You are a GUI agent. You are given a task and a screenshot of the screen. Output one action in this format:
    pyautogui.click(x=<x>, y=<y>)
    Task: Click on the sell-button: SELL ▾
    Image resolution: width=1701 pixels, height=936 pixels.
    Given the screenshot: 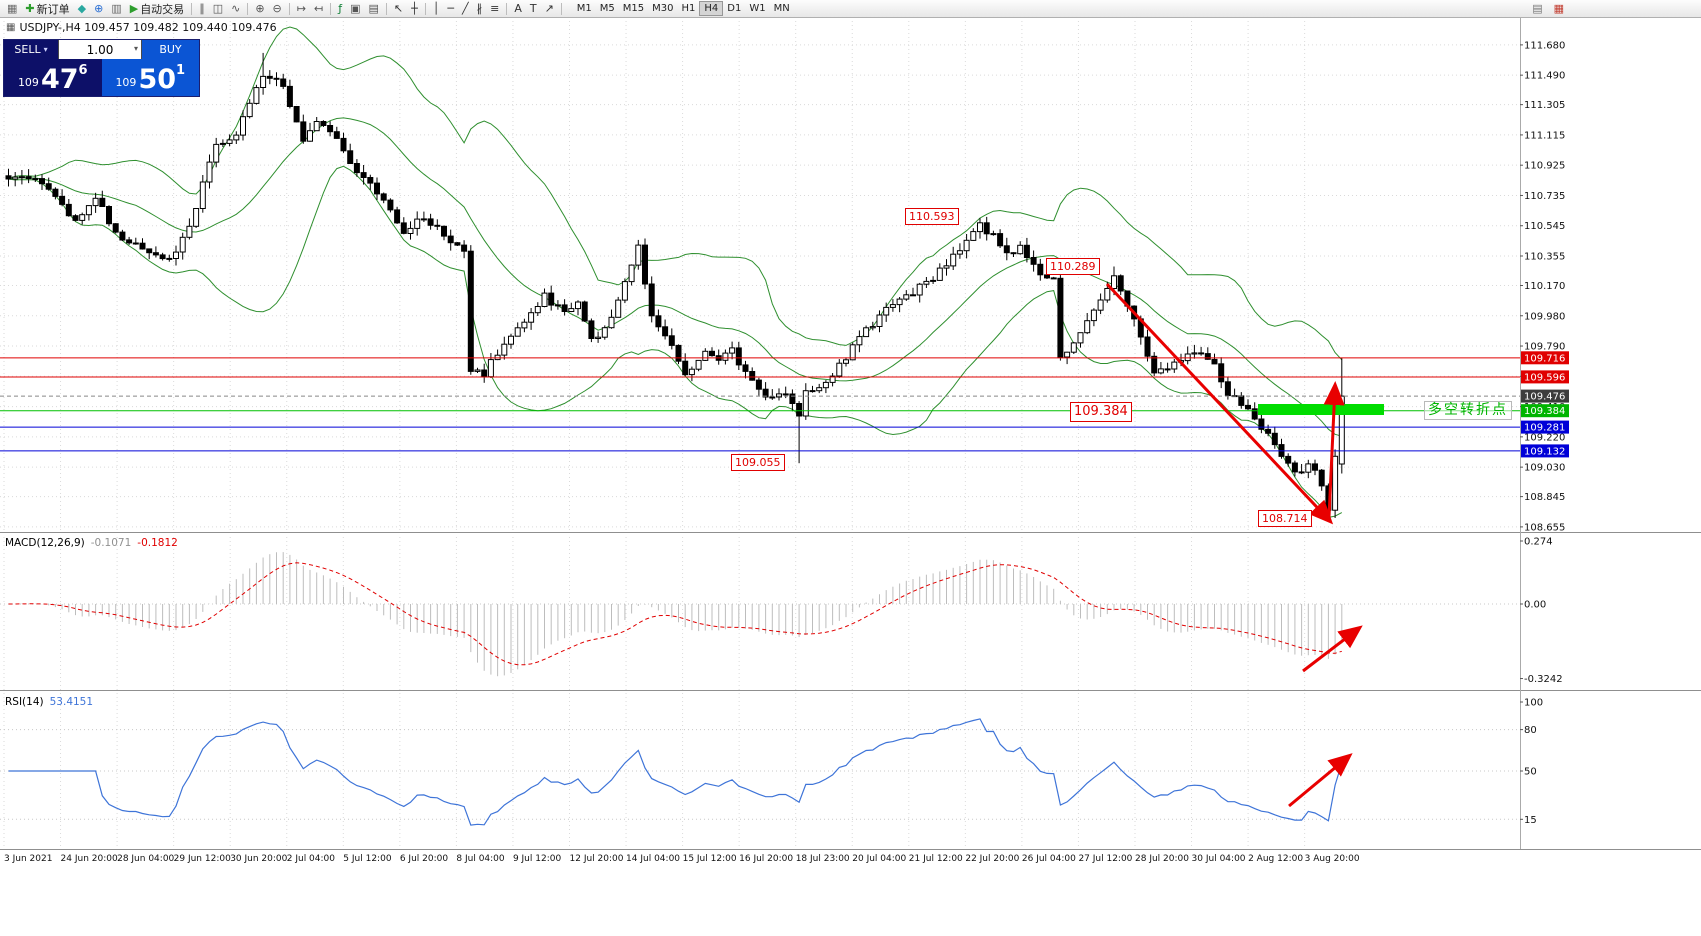 What is the action you would take?
    pyautogui.click(x=31, y=49)
    